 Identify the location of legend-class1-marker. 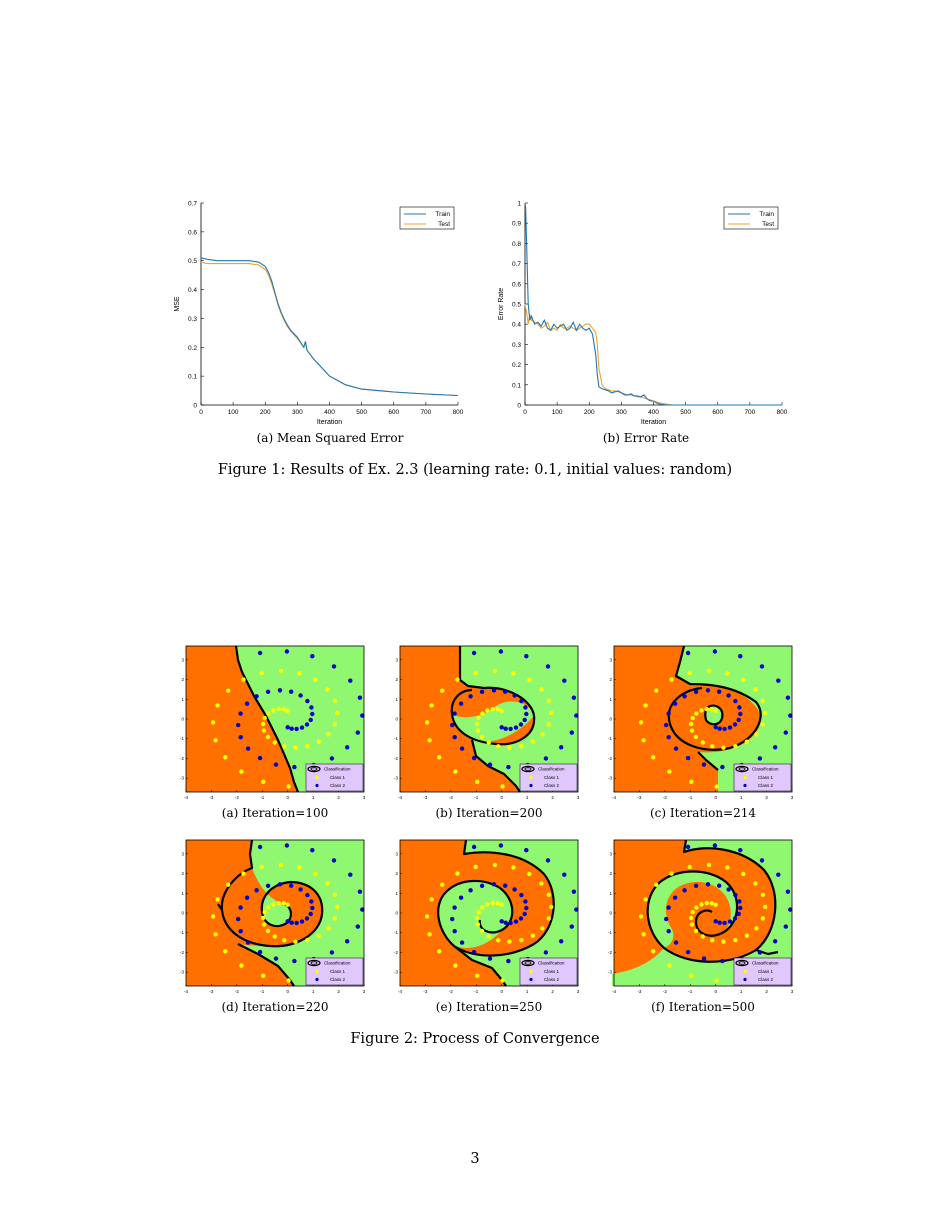
(531, 971).